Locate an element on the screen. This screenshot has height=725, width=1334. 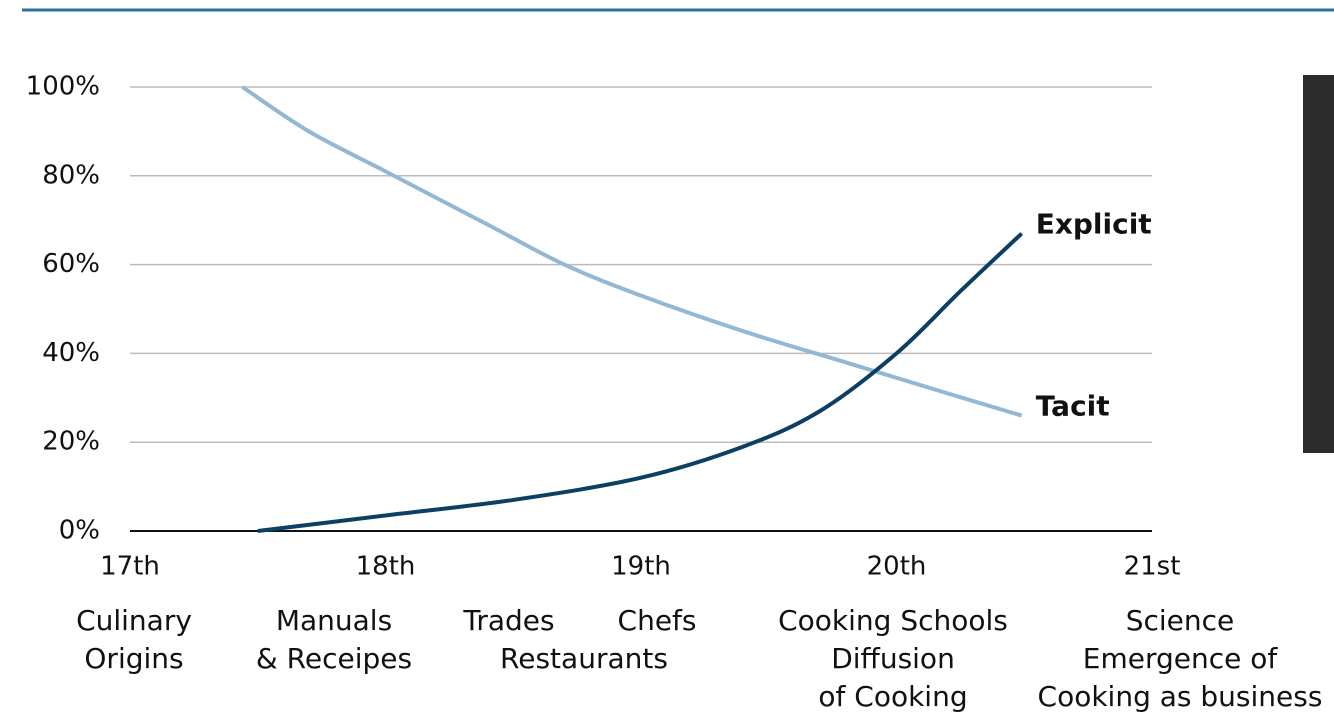
annotation: Diffusion is located at coordinates (893, 658).